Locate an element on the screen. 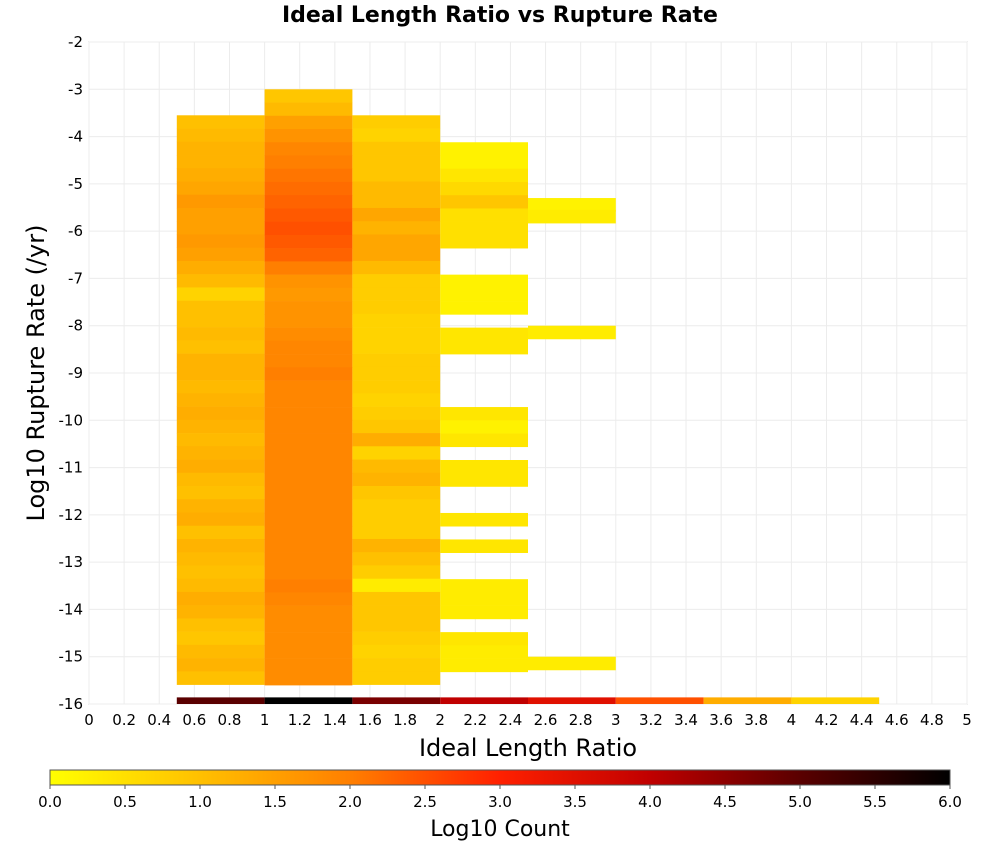 The height and width of the screenshot is (850, 1000). y-tick-labels: -2 -3 -4 -5 -6 -7 -8 -9 -10 -11 -12 -13 -14 -15 -16 is located at coordinates (71, 373).